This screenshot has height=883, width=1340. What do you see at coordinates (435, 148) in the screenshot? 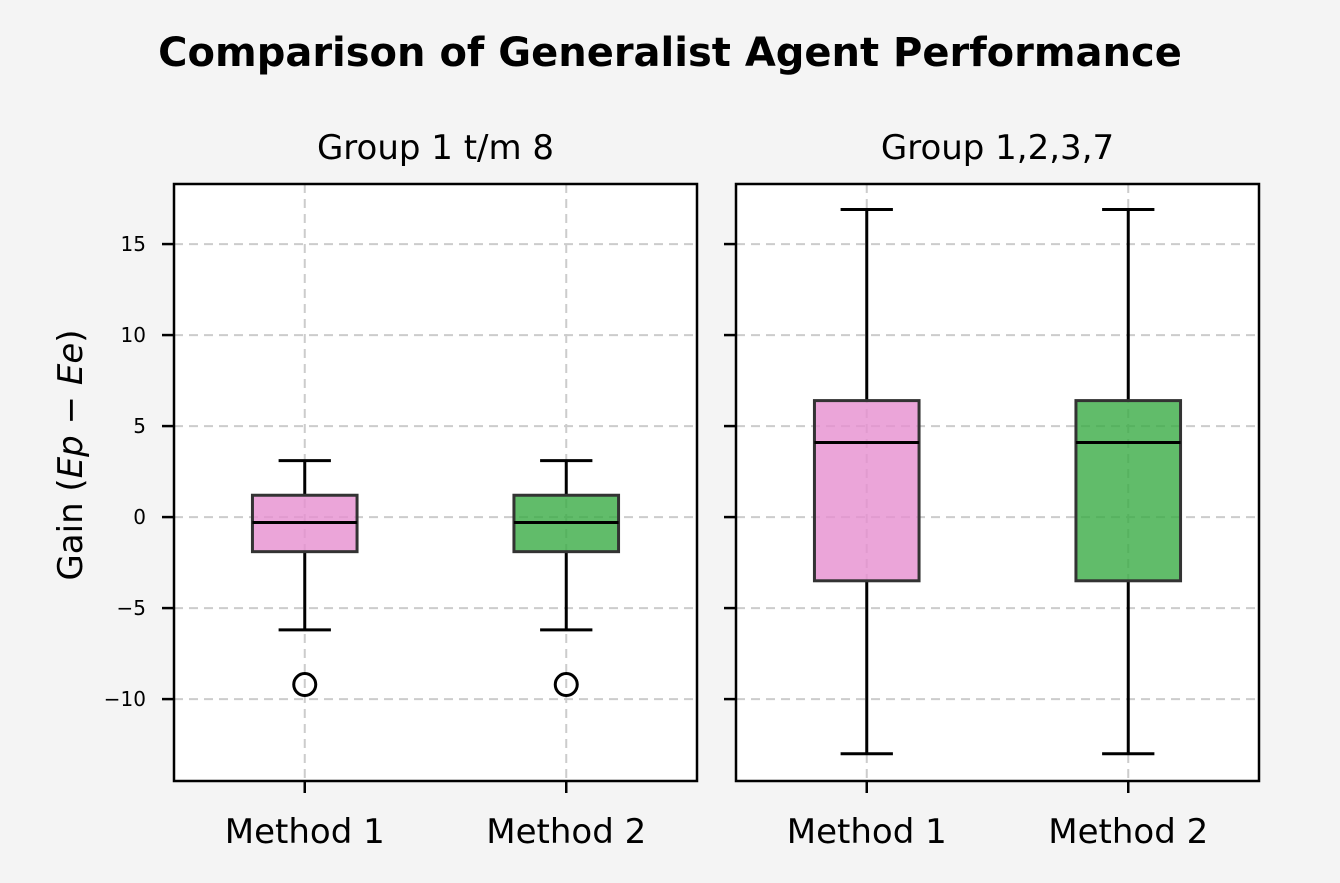
I see `panel-title: Group 1 t/m 8` at bounding box center [435, 148].